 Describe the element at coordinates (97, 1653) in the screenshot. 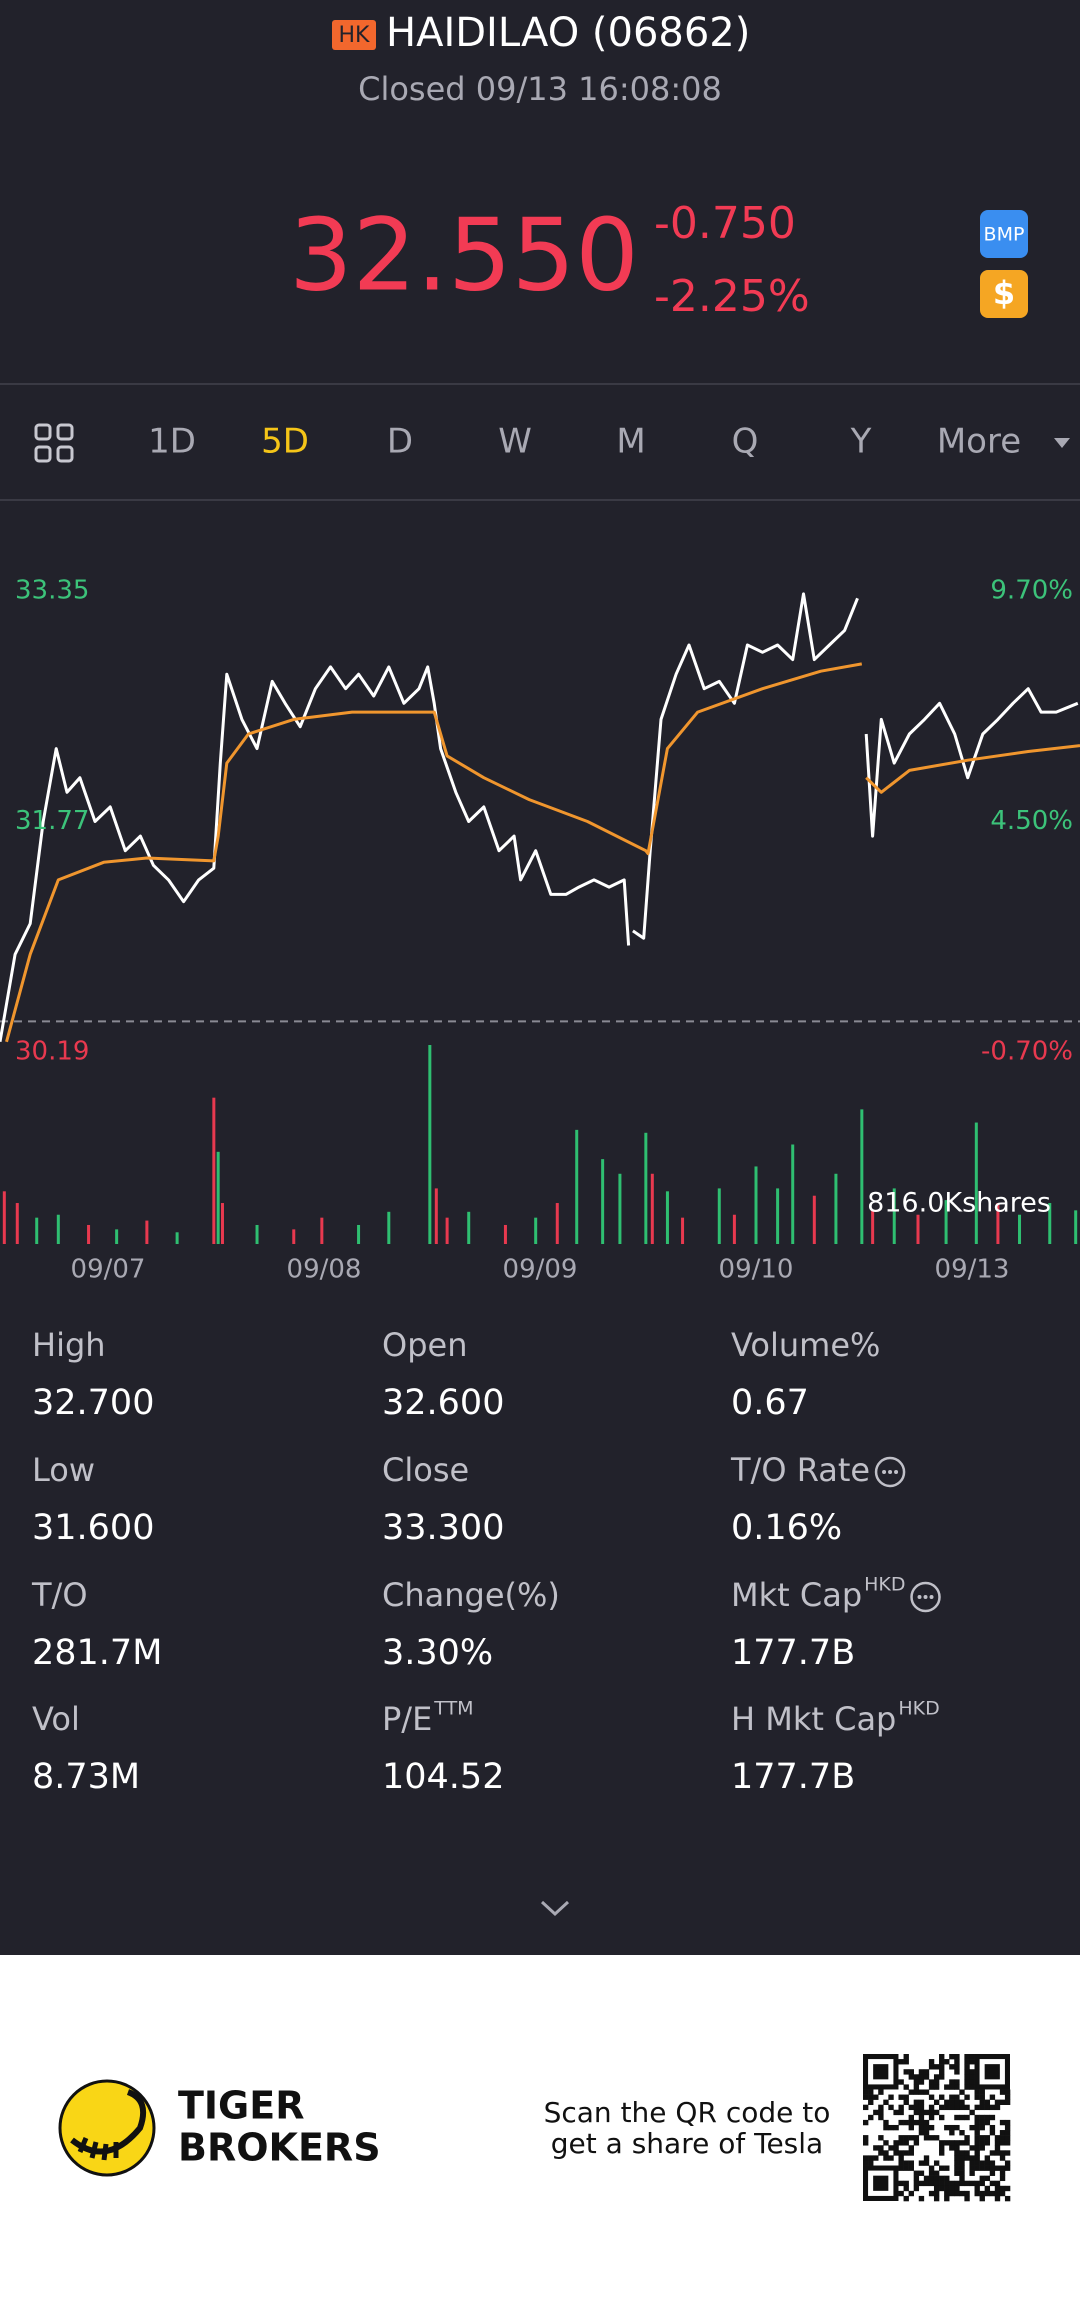

I see `stat-value: 281.7M` at that location.